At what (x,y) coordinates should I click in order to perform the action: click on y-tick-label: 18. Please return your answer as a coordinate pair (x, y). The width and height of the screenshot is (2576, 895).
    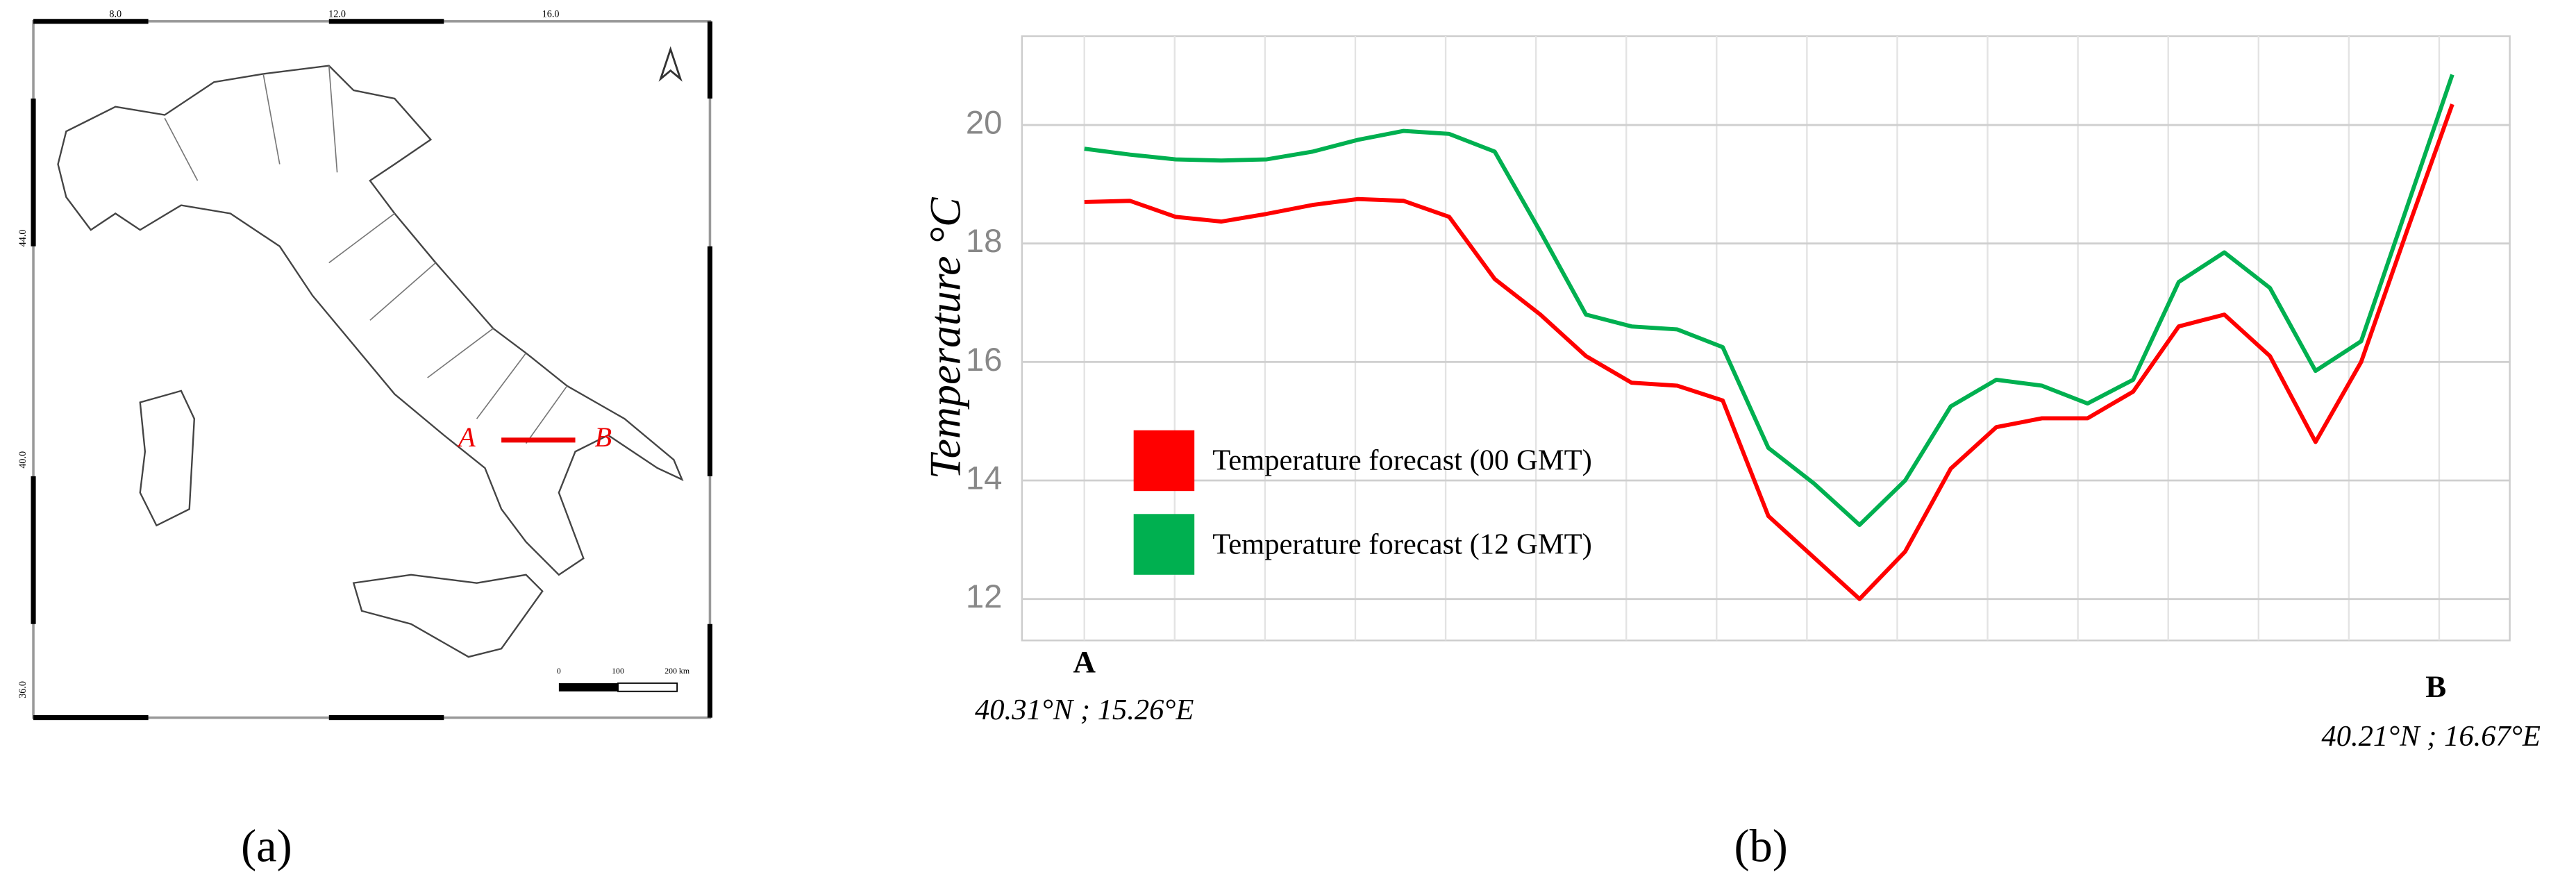
    Looking at the image, I should click on (984, 241).